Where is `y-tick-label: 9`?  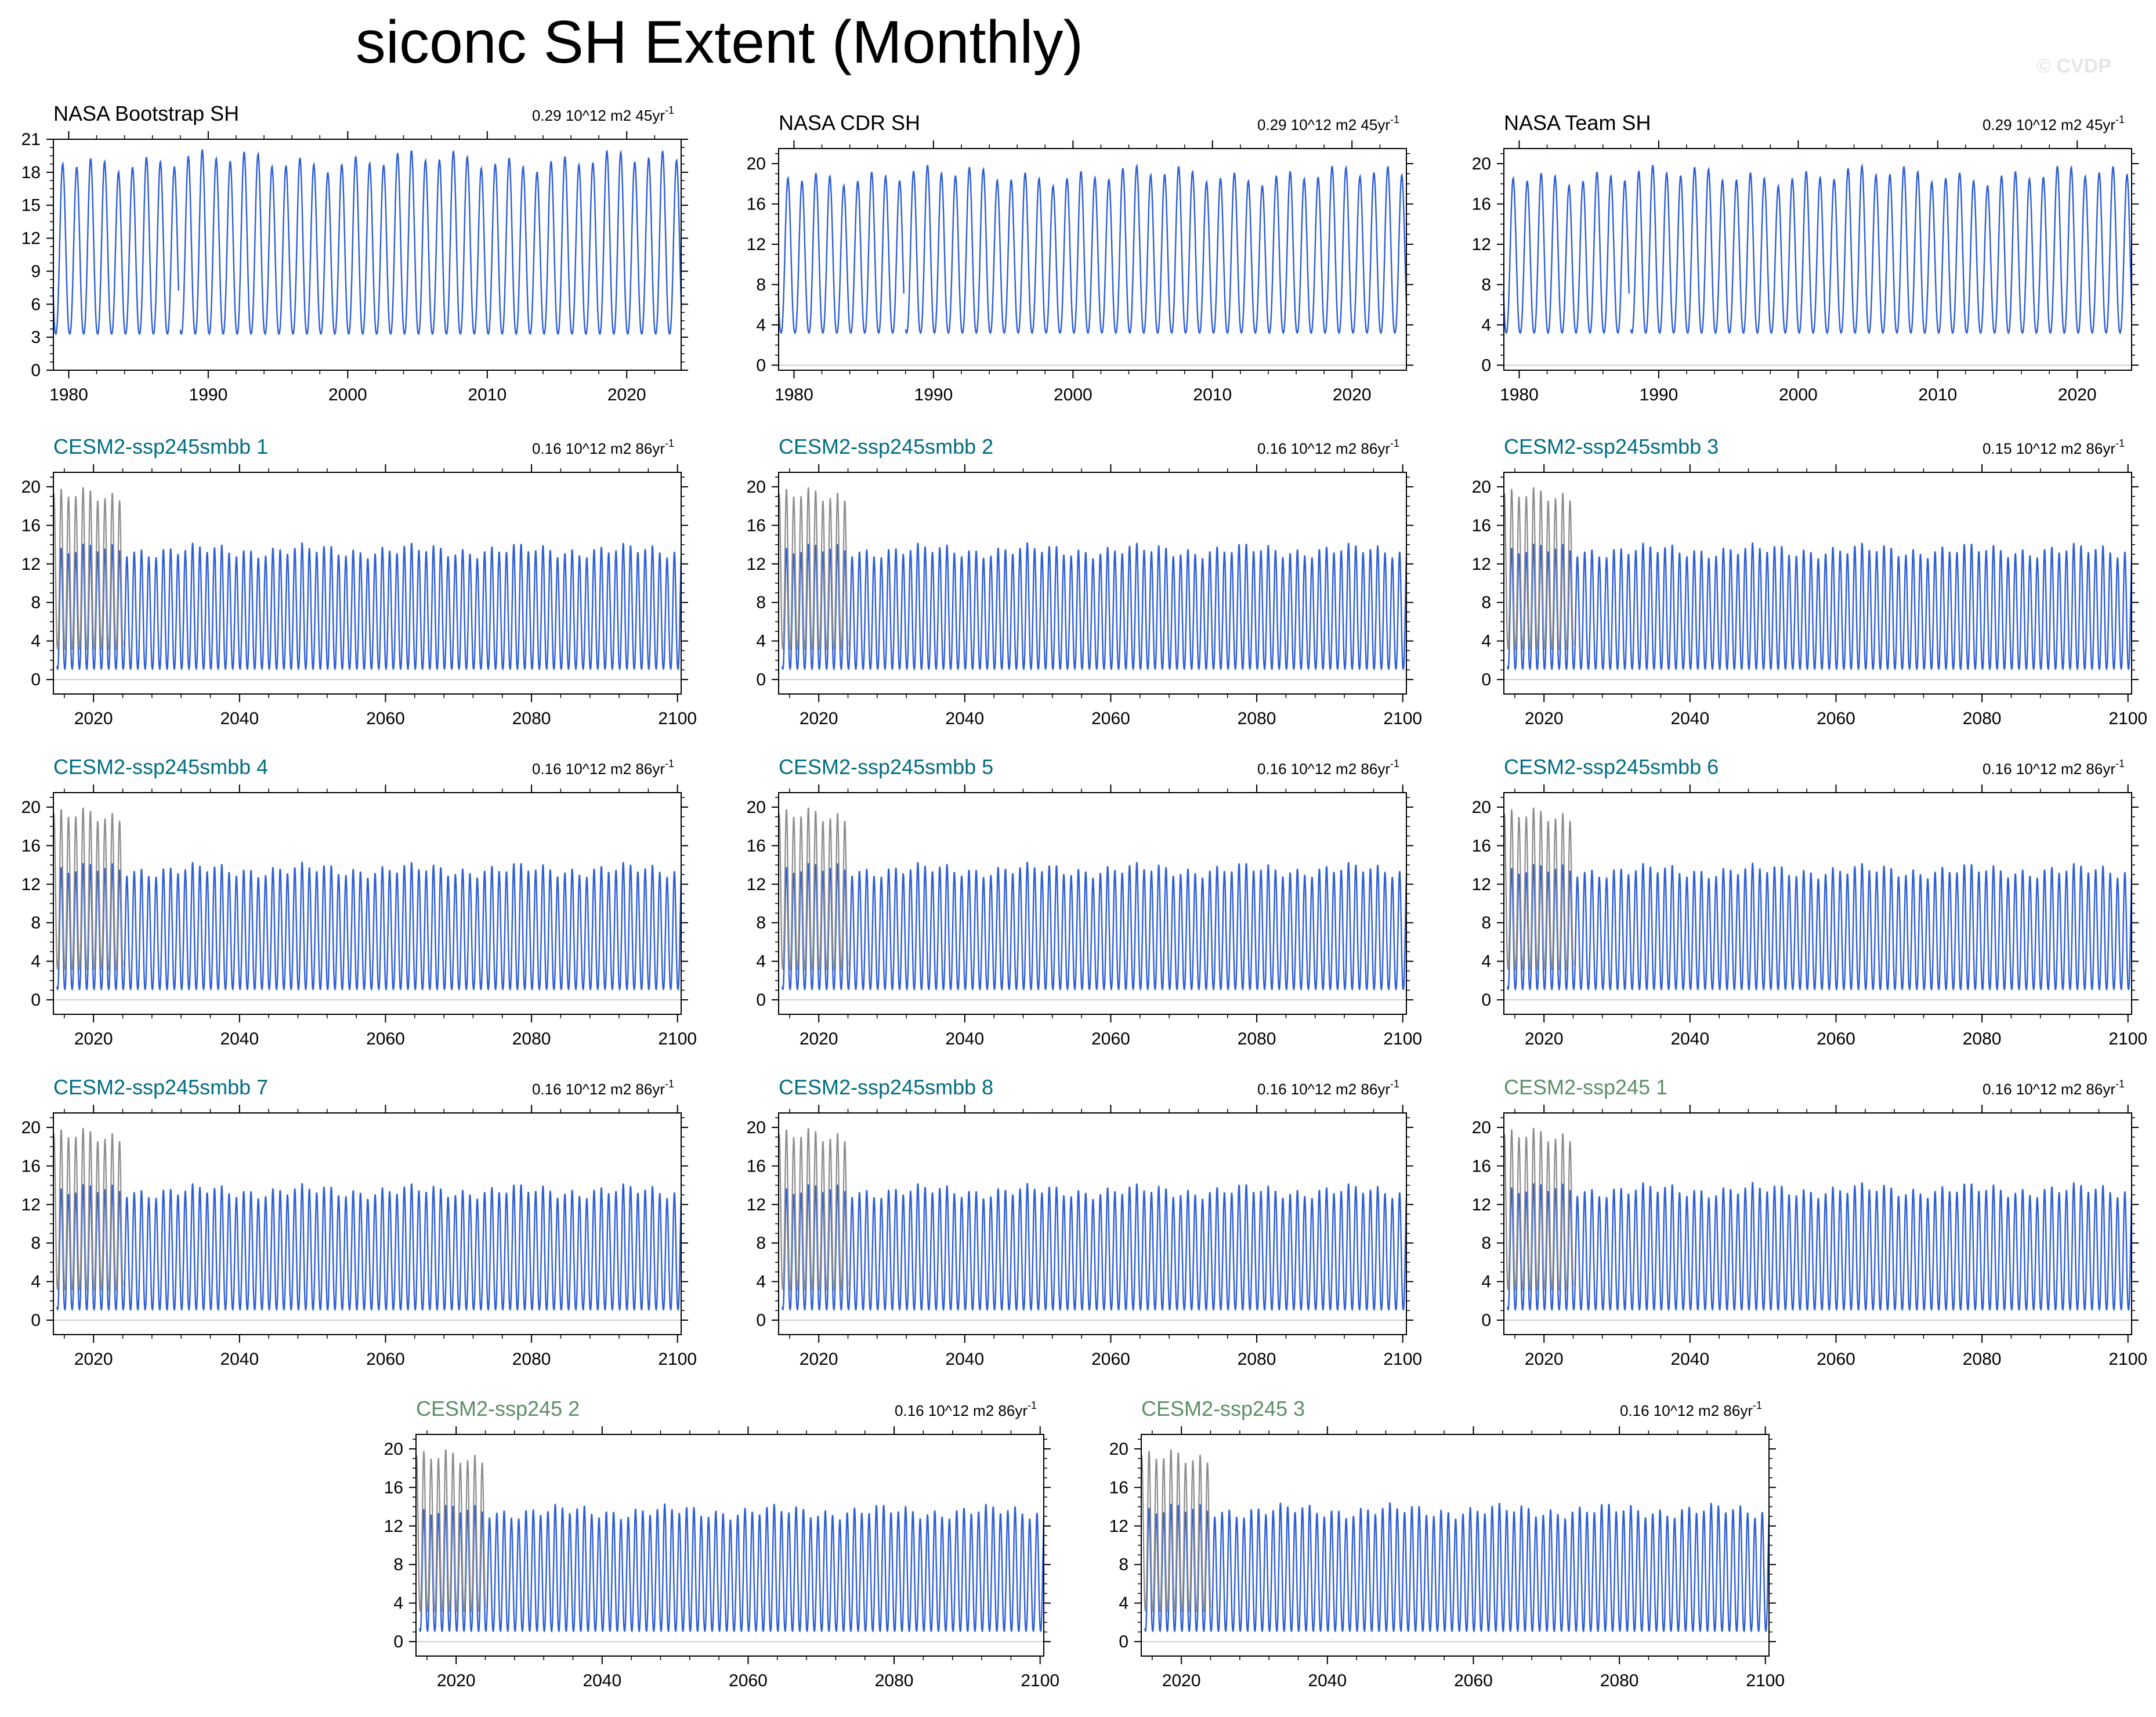 y-tick-label: 9 is located at coordinates (36, 271).